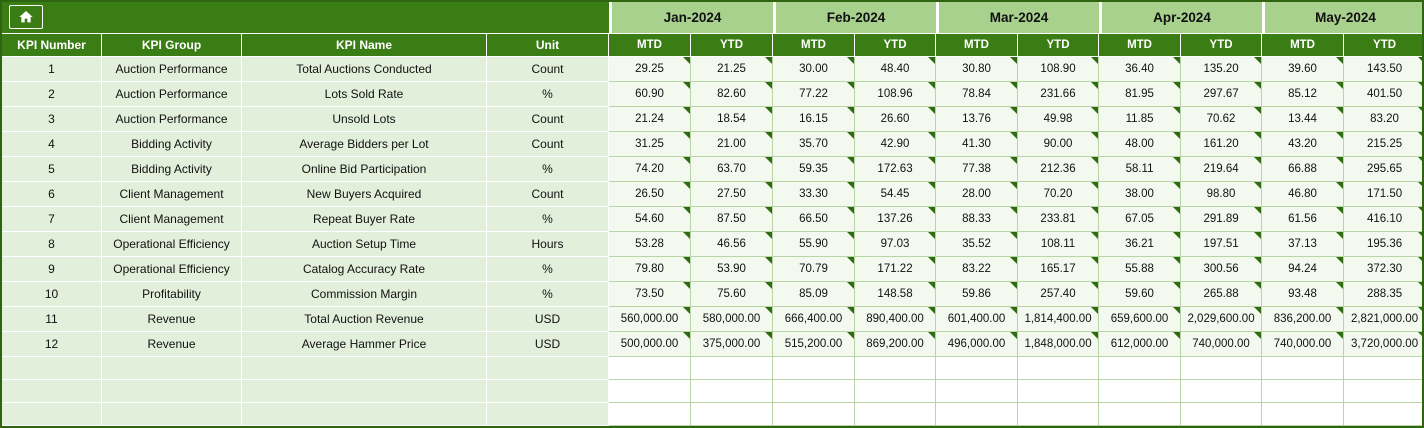 Image resolution: width=1424 pixels, height=428 pixels. Describe the element at coordinates (1222, 69) in the screenshot. I see `value-cell: 135.20` at that location.